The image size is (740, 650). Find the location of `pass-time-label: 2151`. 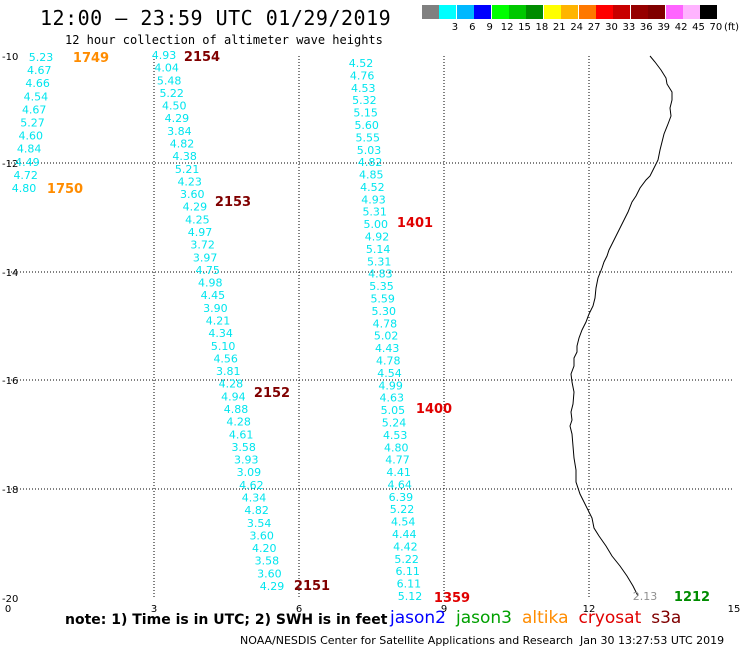

pass-time-label: 2151 is located at coordinates (312, 586).